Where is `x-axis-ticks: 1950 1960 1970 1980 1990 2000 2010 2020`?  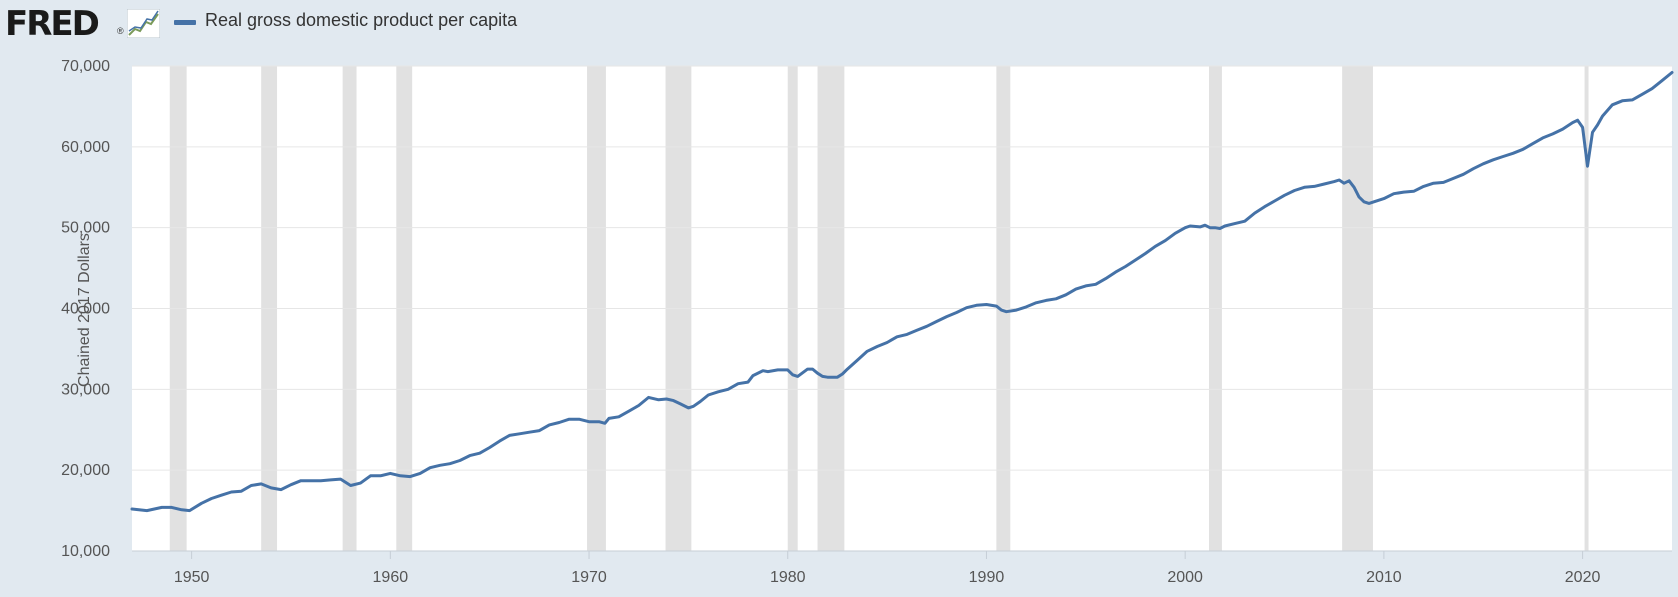 x-axis-ticks: 1950 1960 1970 1980 1990 2000 2010 2020 is located at coordinates (887, 568).